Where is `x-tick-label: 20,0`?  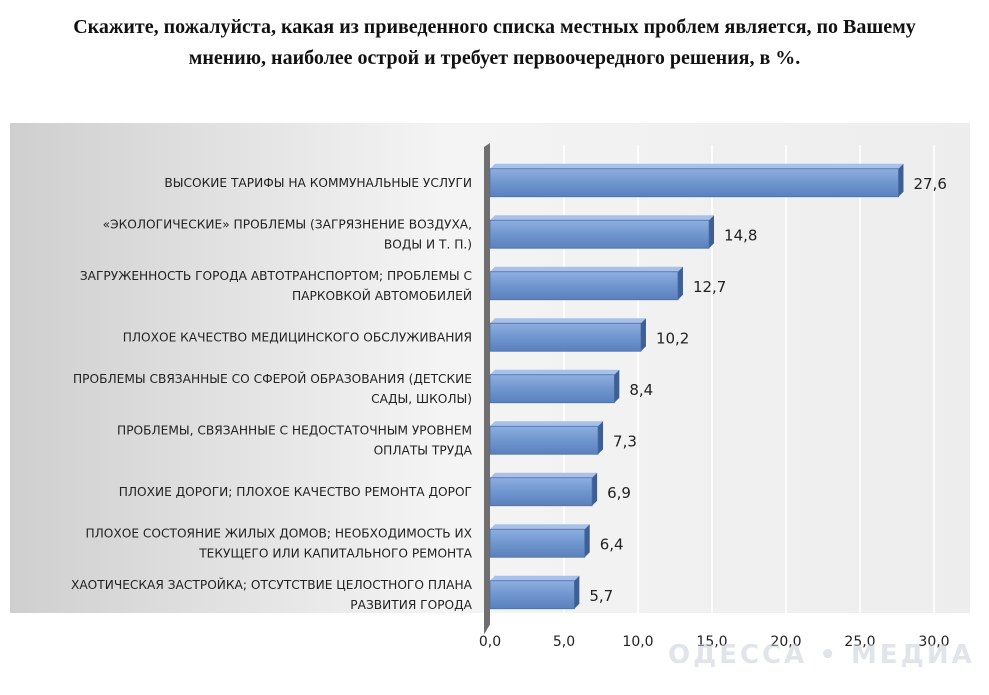 x-tick-label: 20,0 is located at coordinates (785, 642).